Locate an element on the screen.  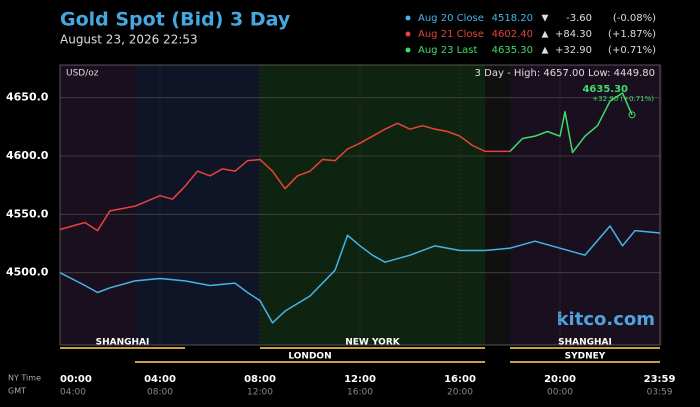
chart-title: Gold Spot (Bid) 3 Day is located at coordinates (175, 20).